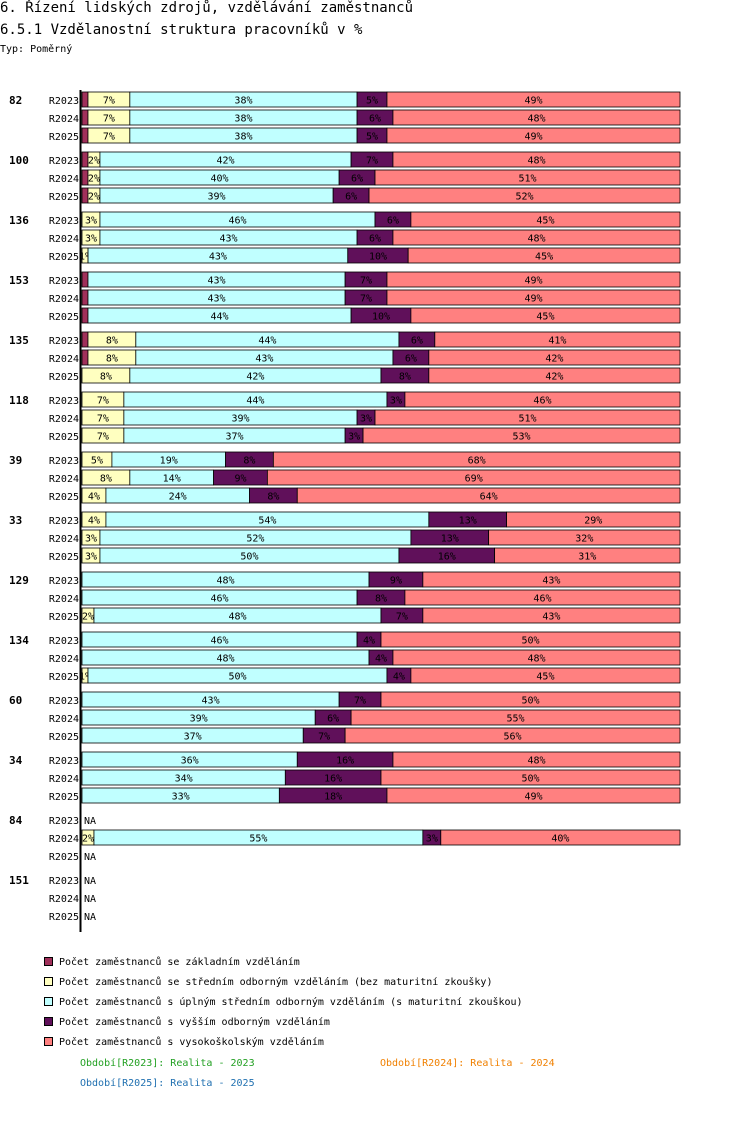 The image size is (750, 1122). What do you see at coordinates (234, 437) in the screenshot?
I see `data-label: 37%` at bounding box center [234, 437].